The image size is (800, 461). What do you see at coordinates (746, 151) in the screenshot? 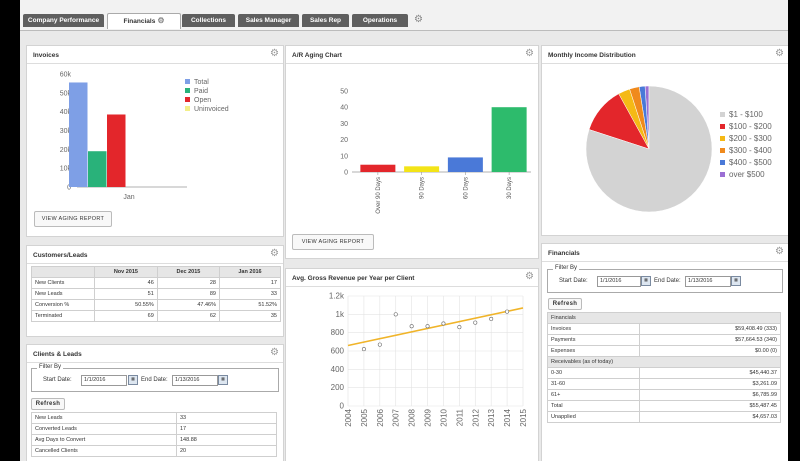
I see `legend-item: $300 - $400` at bounding box center [746, 151].